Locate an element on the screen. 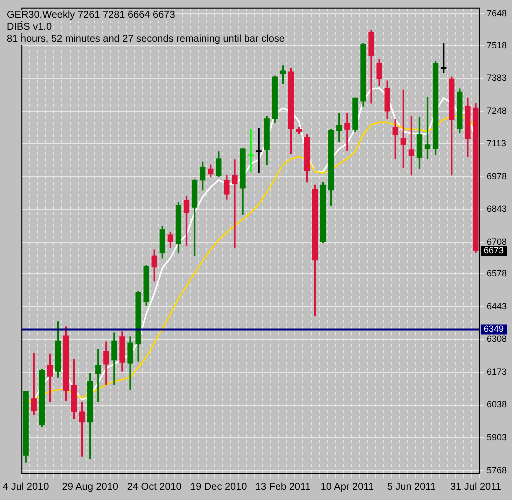 The width and height of the screenshot is (512, 500). x-tick-label: 24 Oct 2010 is located at coordinates (154, 487).